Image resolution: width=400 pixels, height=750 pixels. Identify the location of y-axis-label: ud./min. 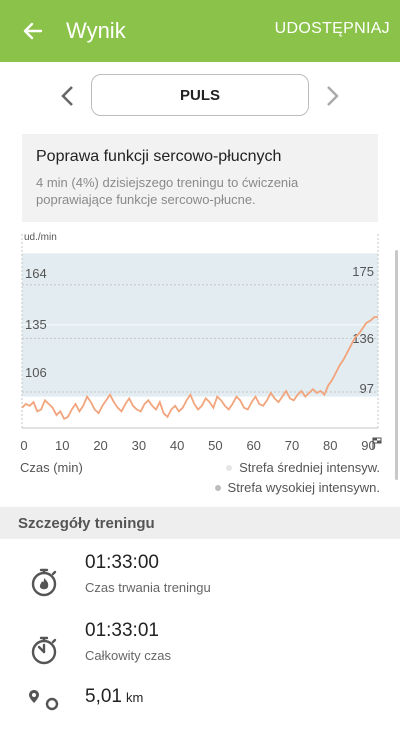
(40, 237).